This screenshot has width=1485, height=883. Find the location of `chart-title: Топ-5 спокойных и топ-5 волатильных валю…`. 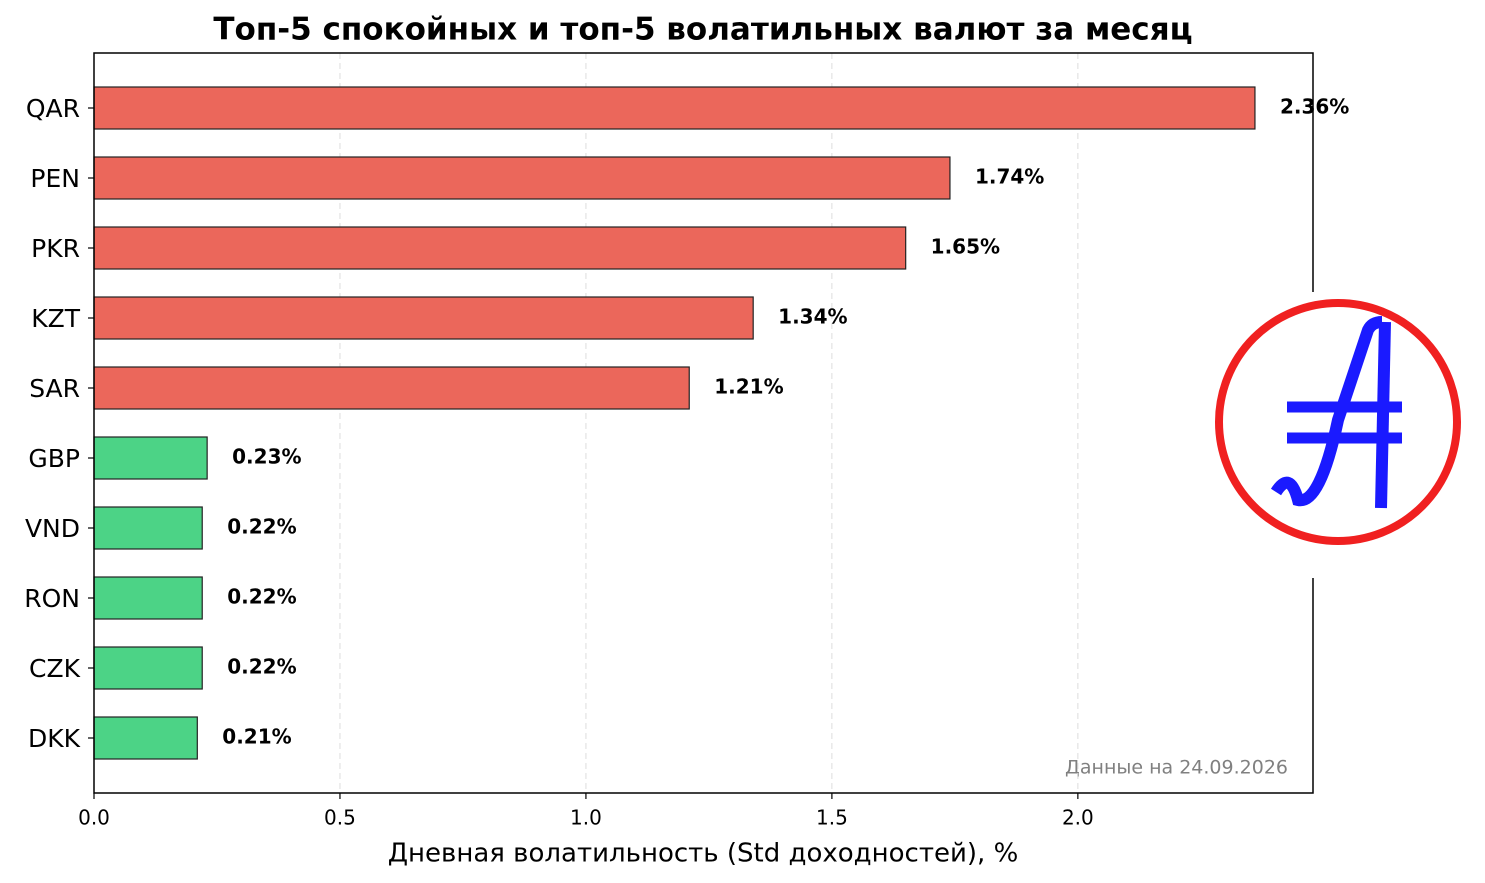

chart-title: Топ-5 спокойных и топ-5 волатильных валю… is located at coordinates (702, 30).